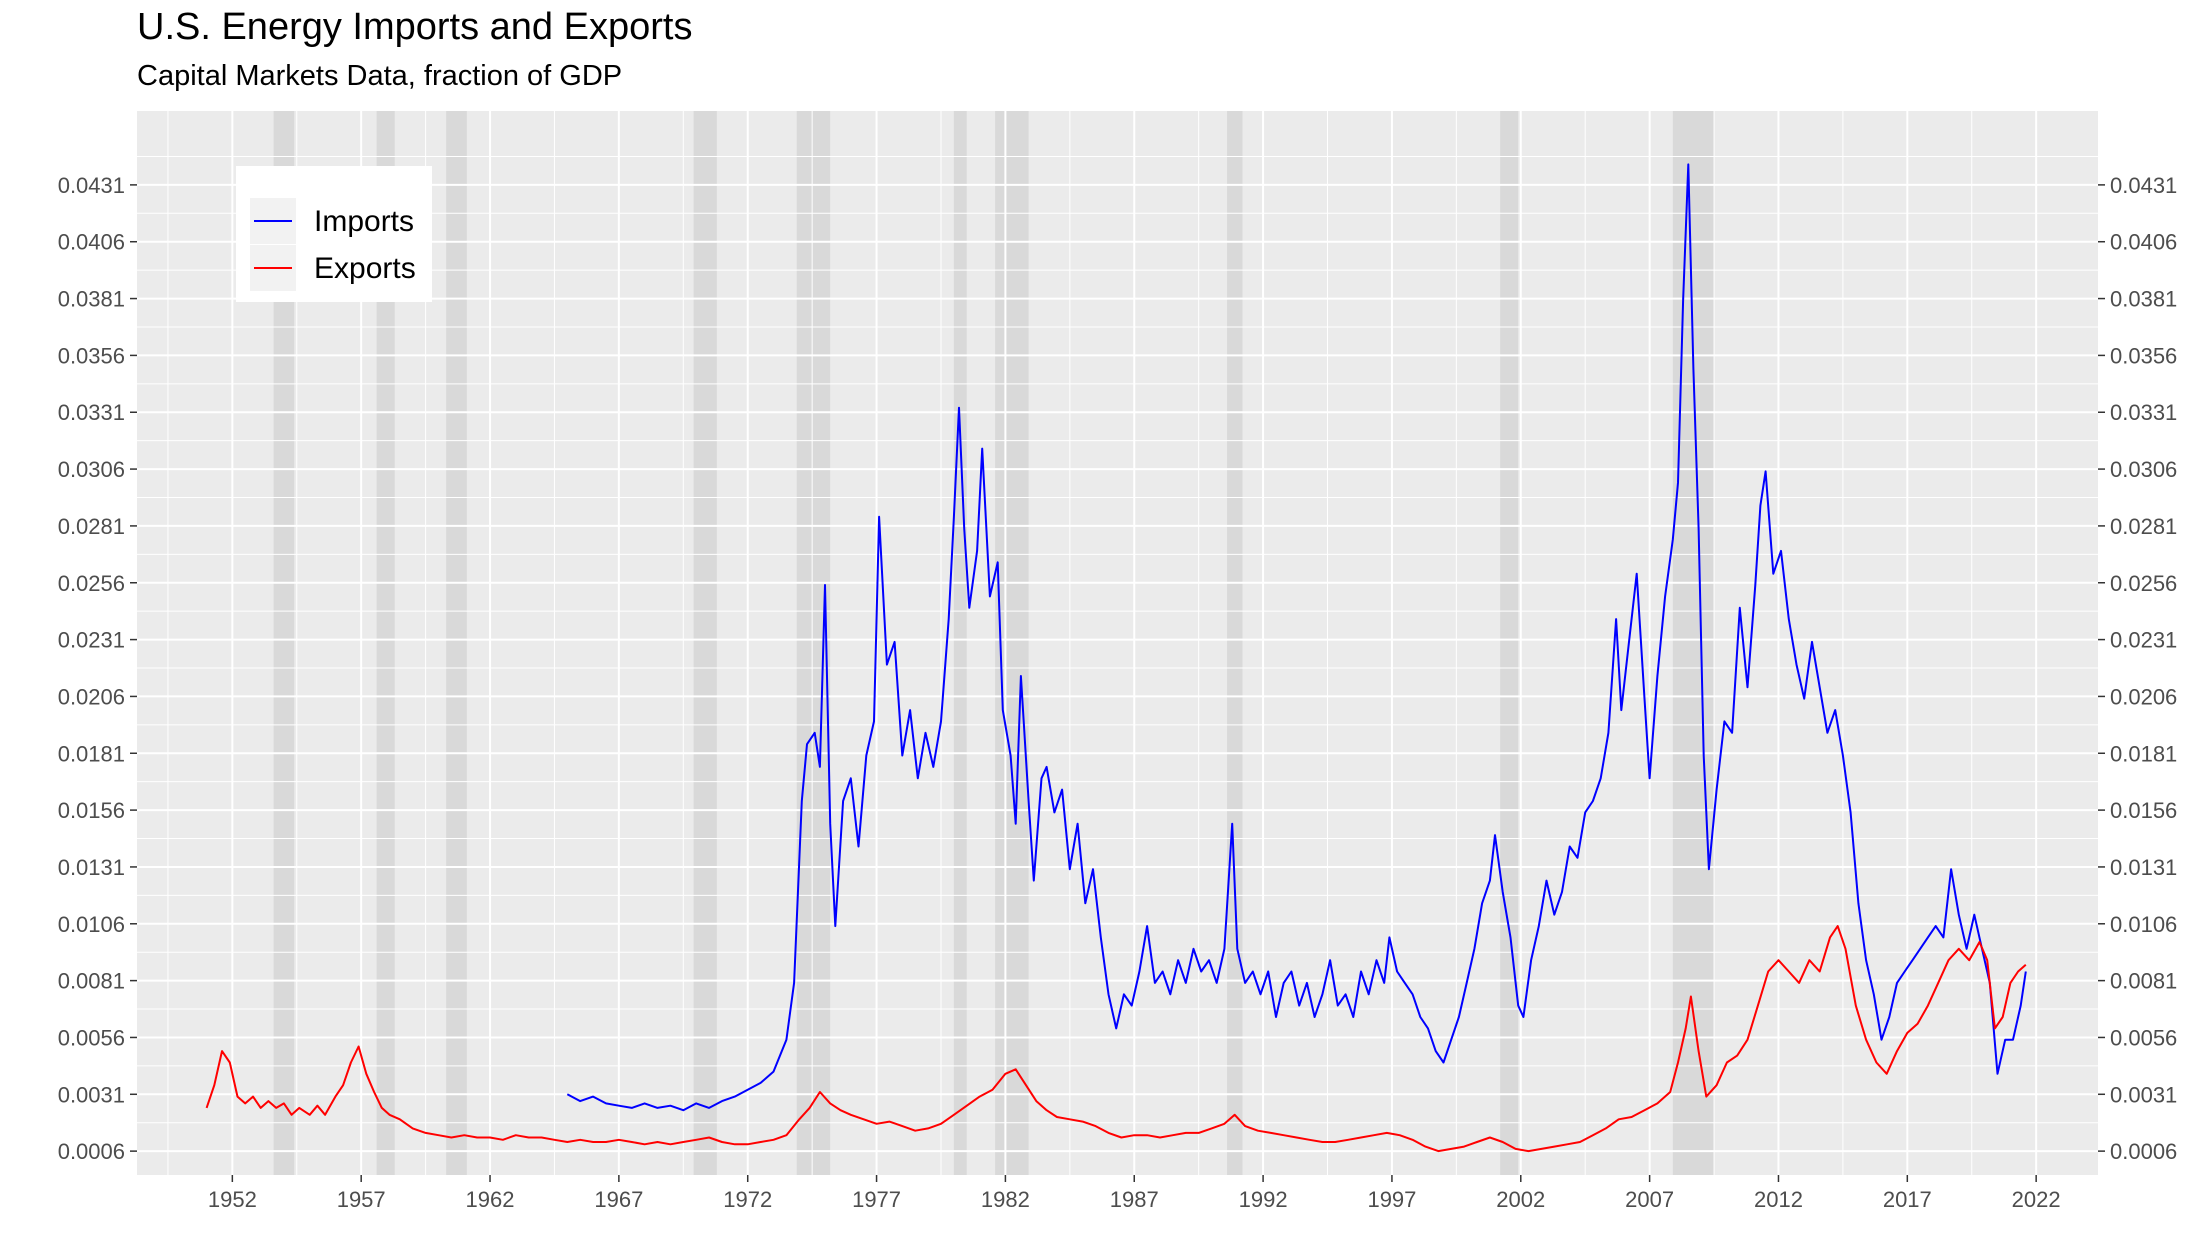 Image resolution: width=2208 pixels, height=1248 pixels. What do you see at coordinates (618, 1199) in the screenshot?
I see `x-tick-label: 1967` at bounding box center [618, 1199].